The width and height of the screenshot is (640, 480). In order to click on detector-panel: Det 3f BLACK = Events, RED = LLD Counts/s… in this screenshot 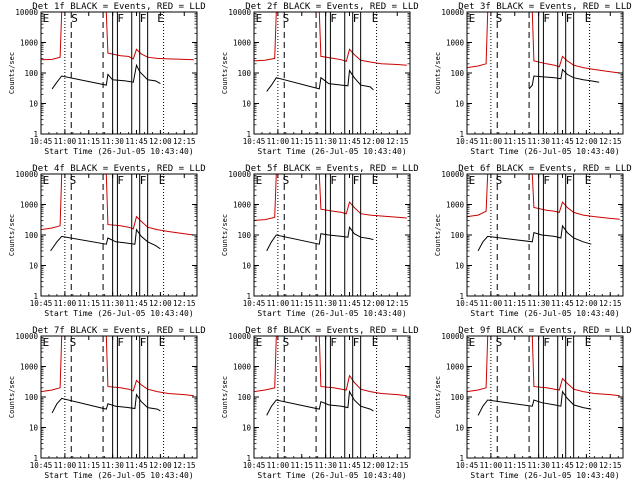, I will do `click(533, 79)`.